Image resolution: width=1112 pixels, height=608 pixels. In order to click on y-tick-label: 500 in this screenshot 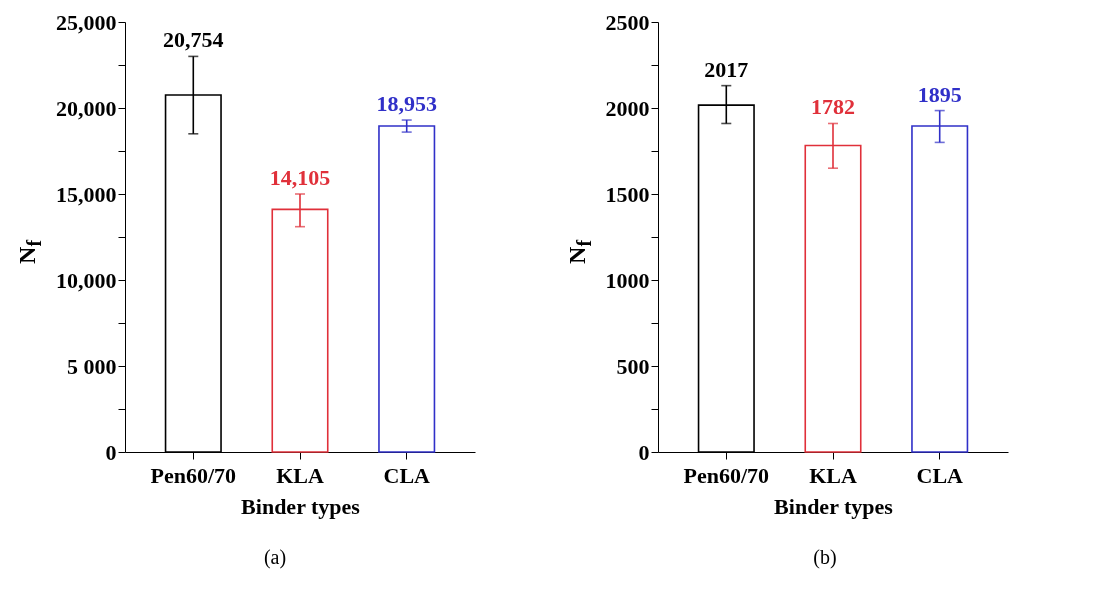, I will do `click(633, 366)`.